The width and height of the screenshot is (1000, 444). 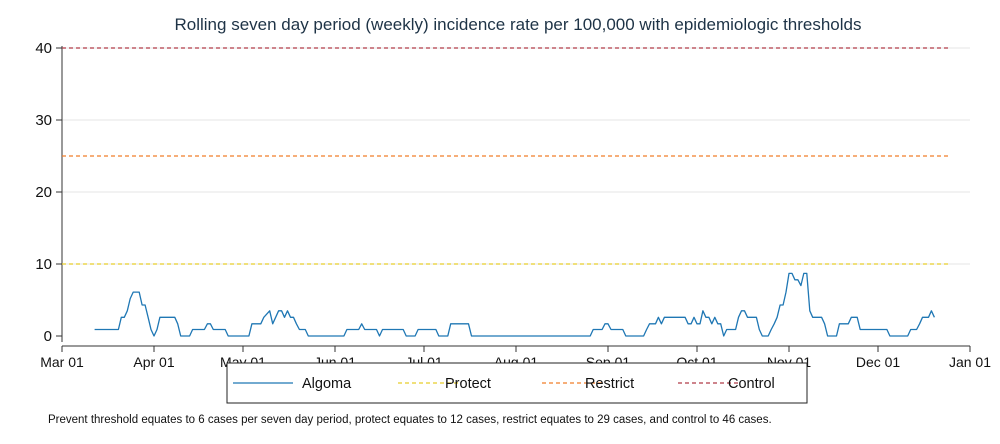 What do you see at coordinates (43, 264) in the screenshot?
I see `y-tick-label-10: 10` at bounding box center [43, 264].